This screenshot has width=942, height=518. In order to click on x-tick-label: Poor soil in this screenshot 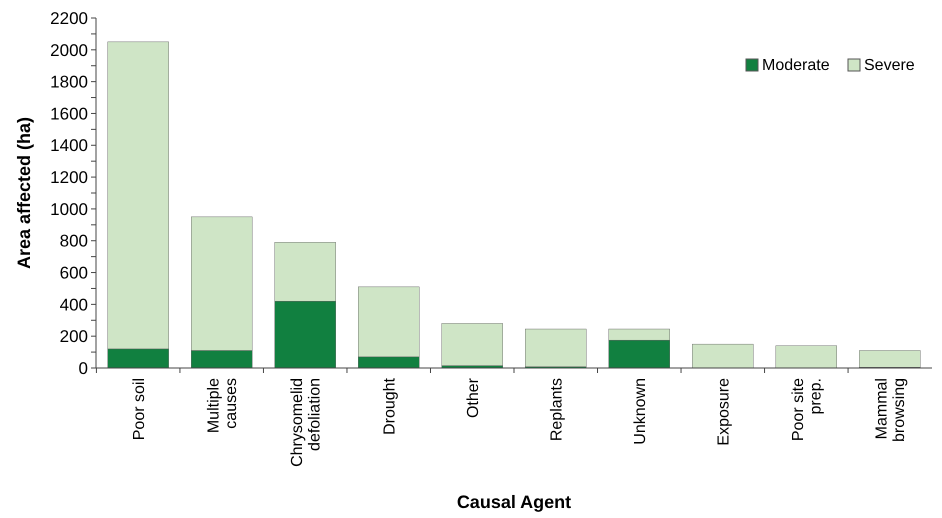, I will do `click(139, 409)`.